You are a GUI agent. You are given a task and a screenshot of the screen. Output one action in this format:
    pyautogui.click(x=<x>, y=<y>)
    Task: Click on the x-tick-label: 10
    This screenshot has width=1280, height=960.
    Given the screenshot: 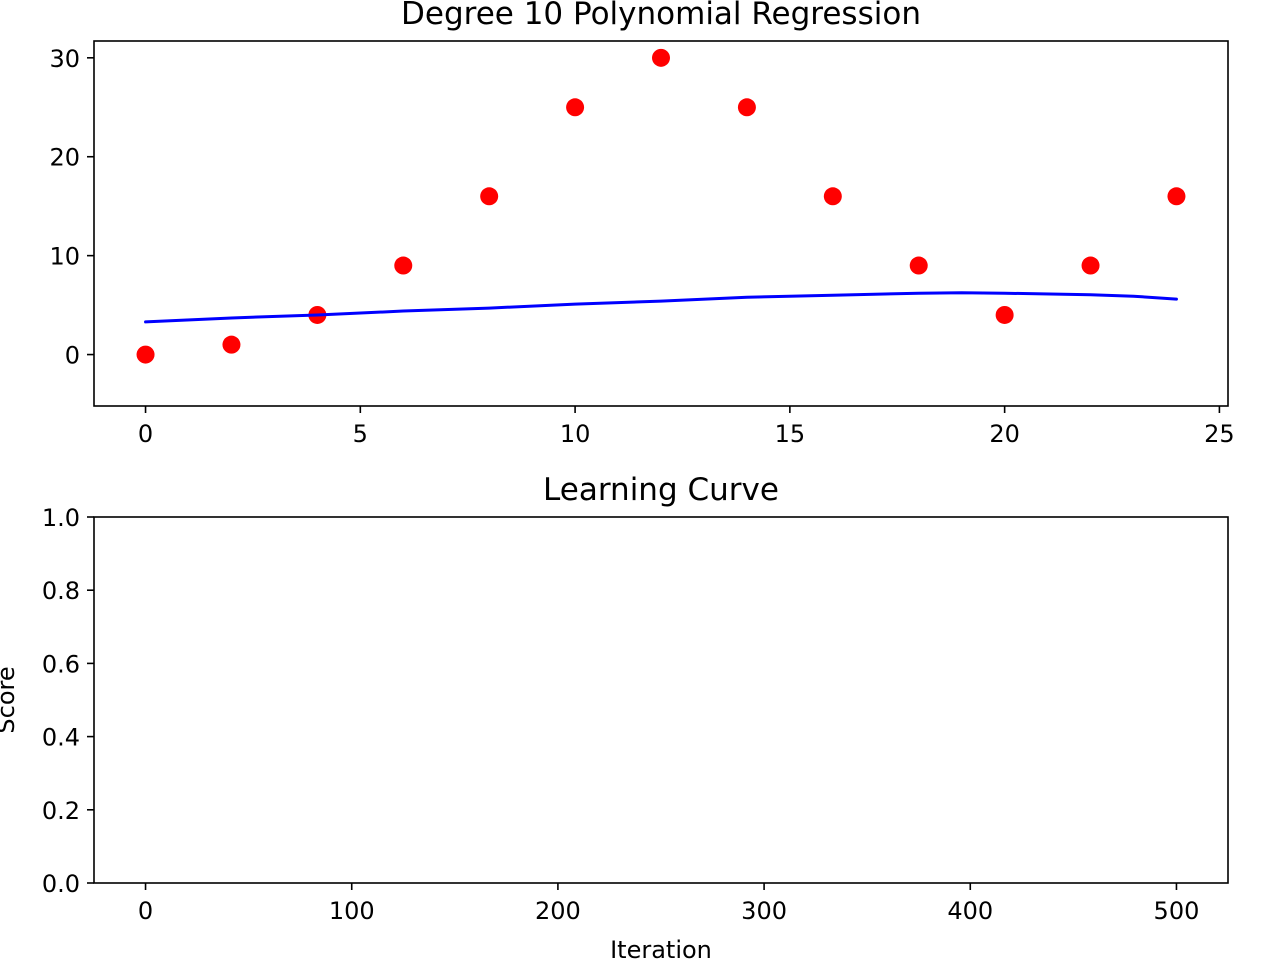 What is the action you would take?
    pyautogui.click(x=575, y=434)
    